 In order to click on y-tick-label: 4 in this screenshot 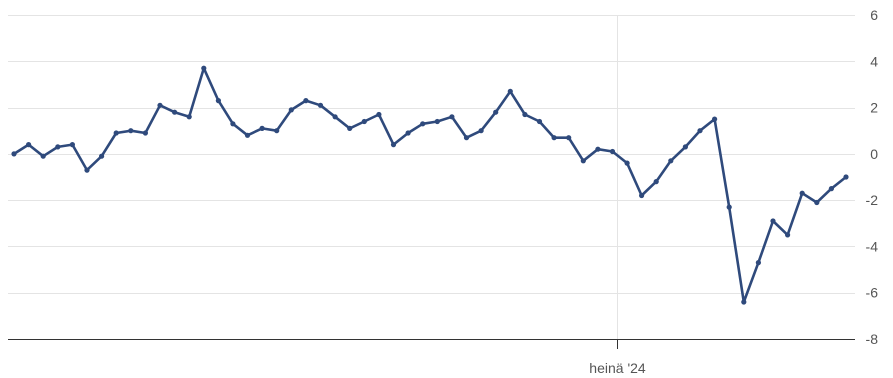, I will do `click(874, 61)`.